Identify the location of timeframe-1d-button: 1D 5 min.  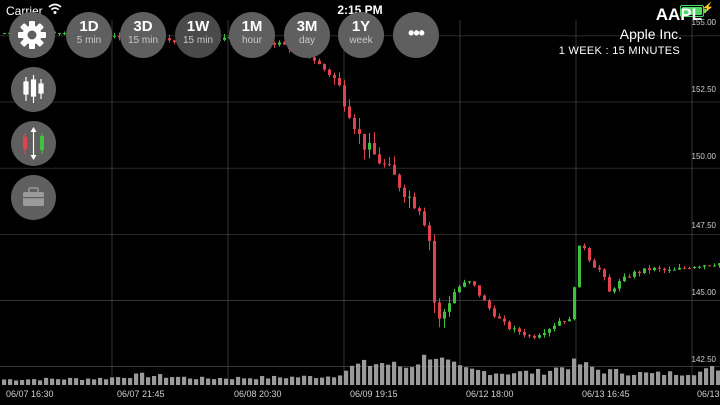
(89, 35).